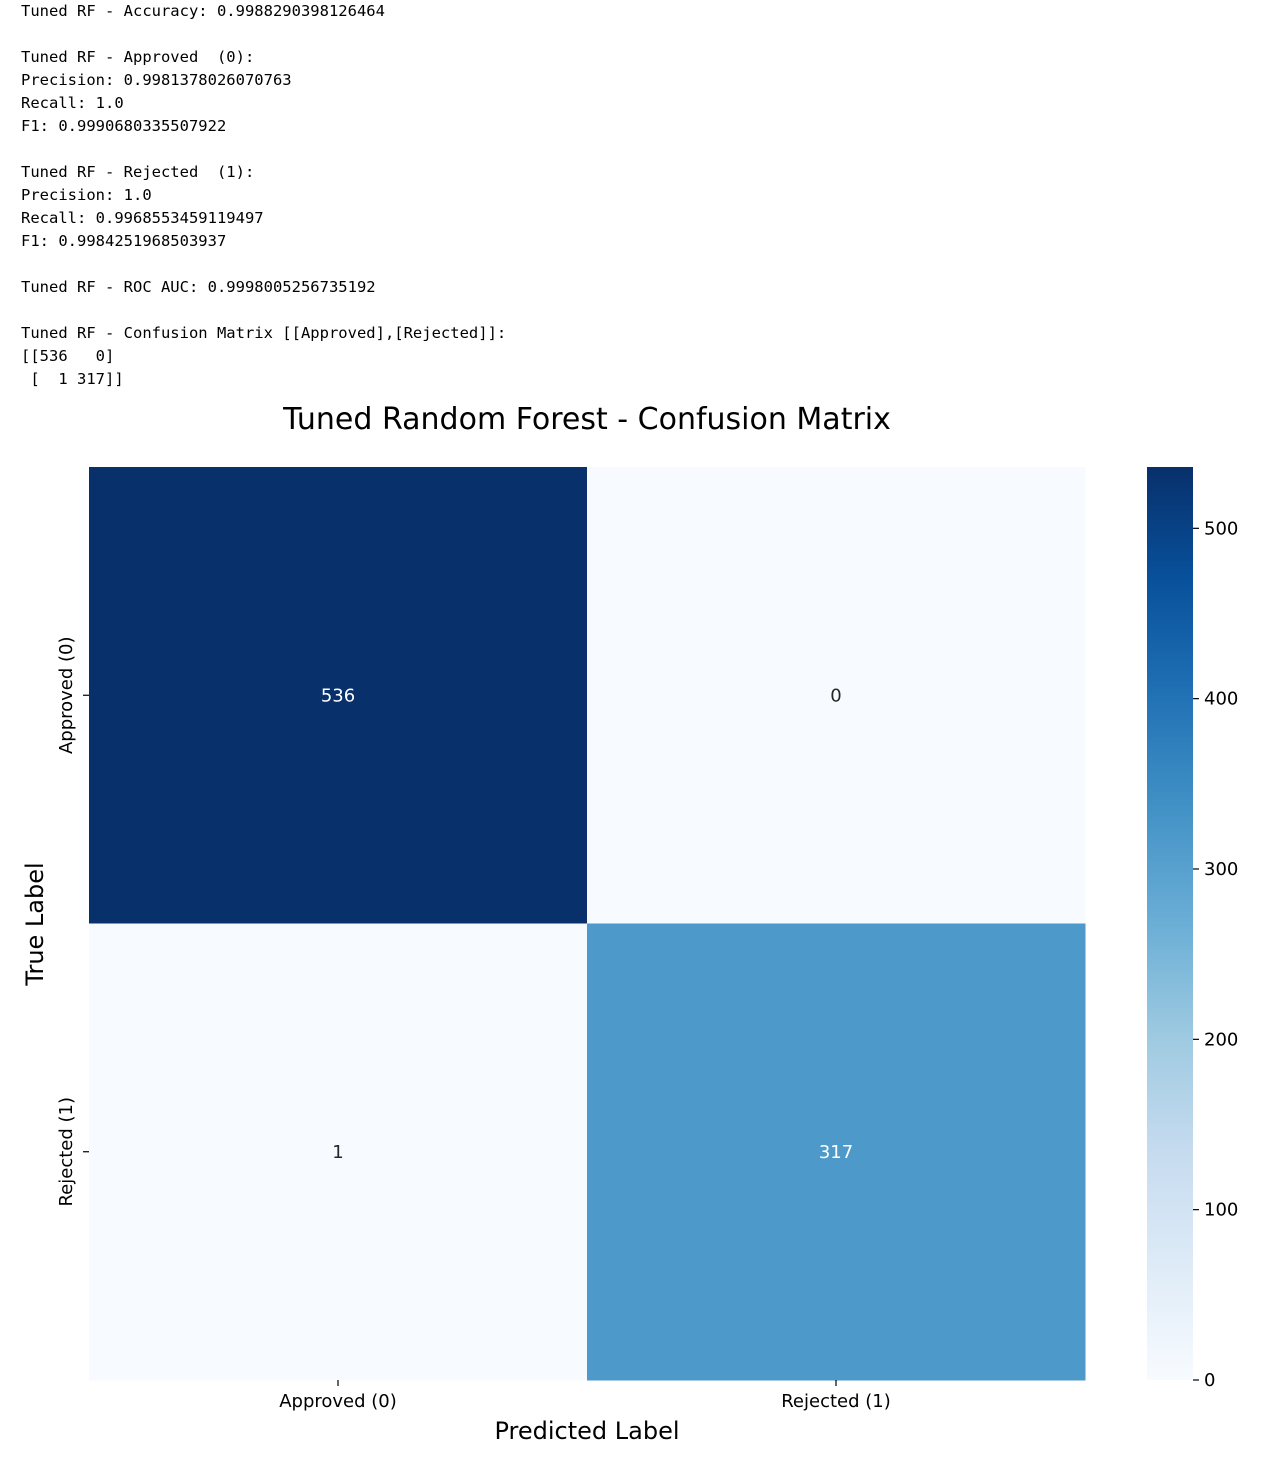  What do you see at coordinates (198, 287) in the screenshot?
I see `console-line: Tuned RF - ROC AUC: 0.9998005256735192` at bounding box center [198, 287].